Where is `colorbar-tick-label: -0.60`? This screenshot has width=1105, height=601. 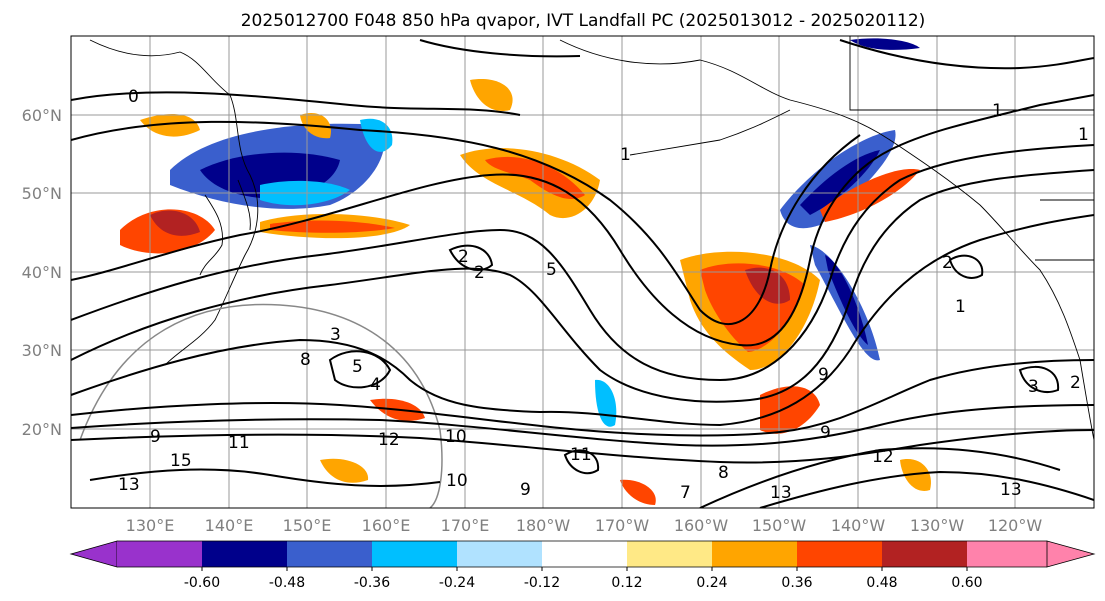 colorbar-tick-label: -0.60 is located at coordinates (202, 583).